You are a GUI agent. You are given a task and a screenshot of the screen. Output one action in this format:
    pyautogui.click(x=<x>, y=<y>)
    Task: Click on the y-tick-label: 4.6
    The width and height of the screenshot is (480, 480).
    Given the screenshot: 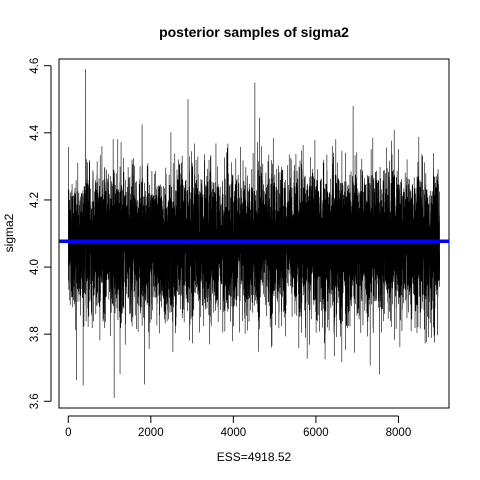 What is the action you would take?
    pyautogui.click(x=35, y=66)
    